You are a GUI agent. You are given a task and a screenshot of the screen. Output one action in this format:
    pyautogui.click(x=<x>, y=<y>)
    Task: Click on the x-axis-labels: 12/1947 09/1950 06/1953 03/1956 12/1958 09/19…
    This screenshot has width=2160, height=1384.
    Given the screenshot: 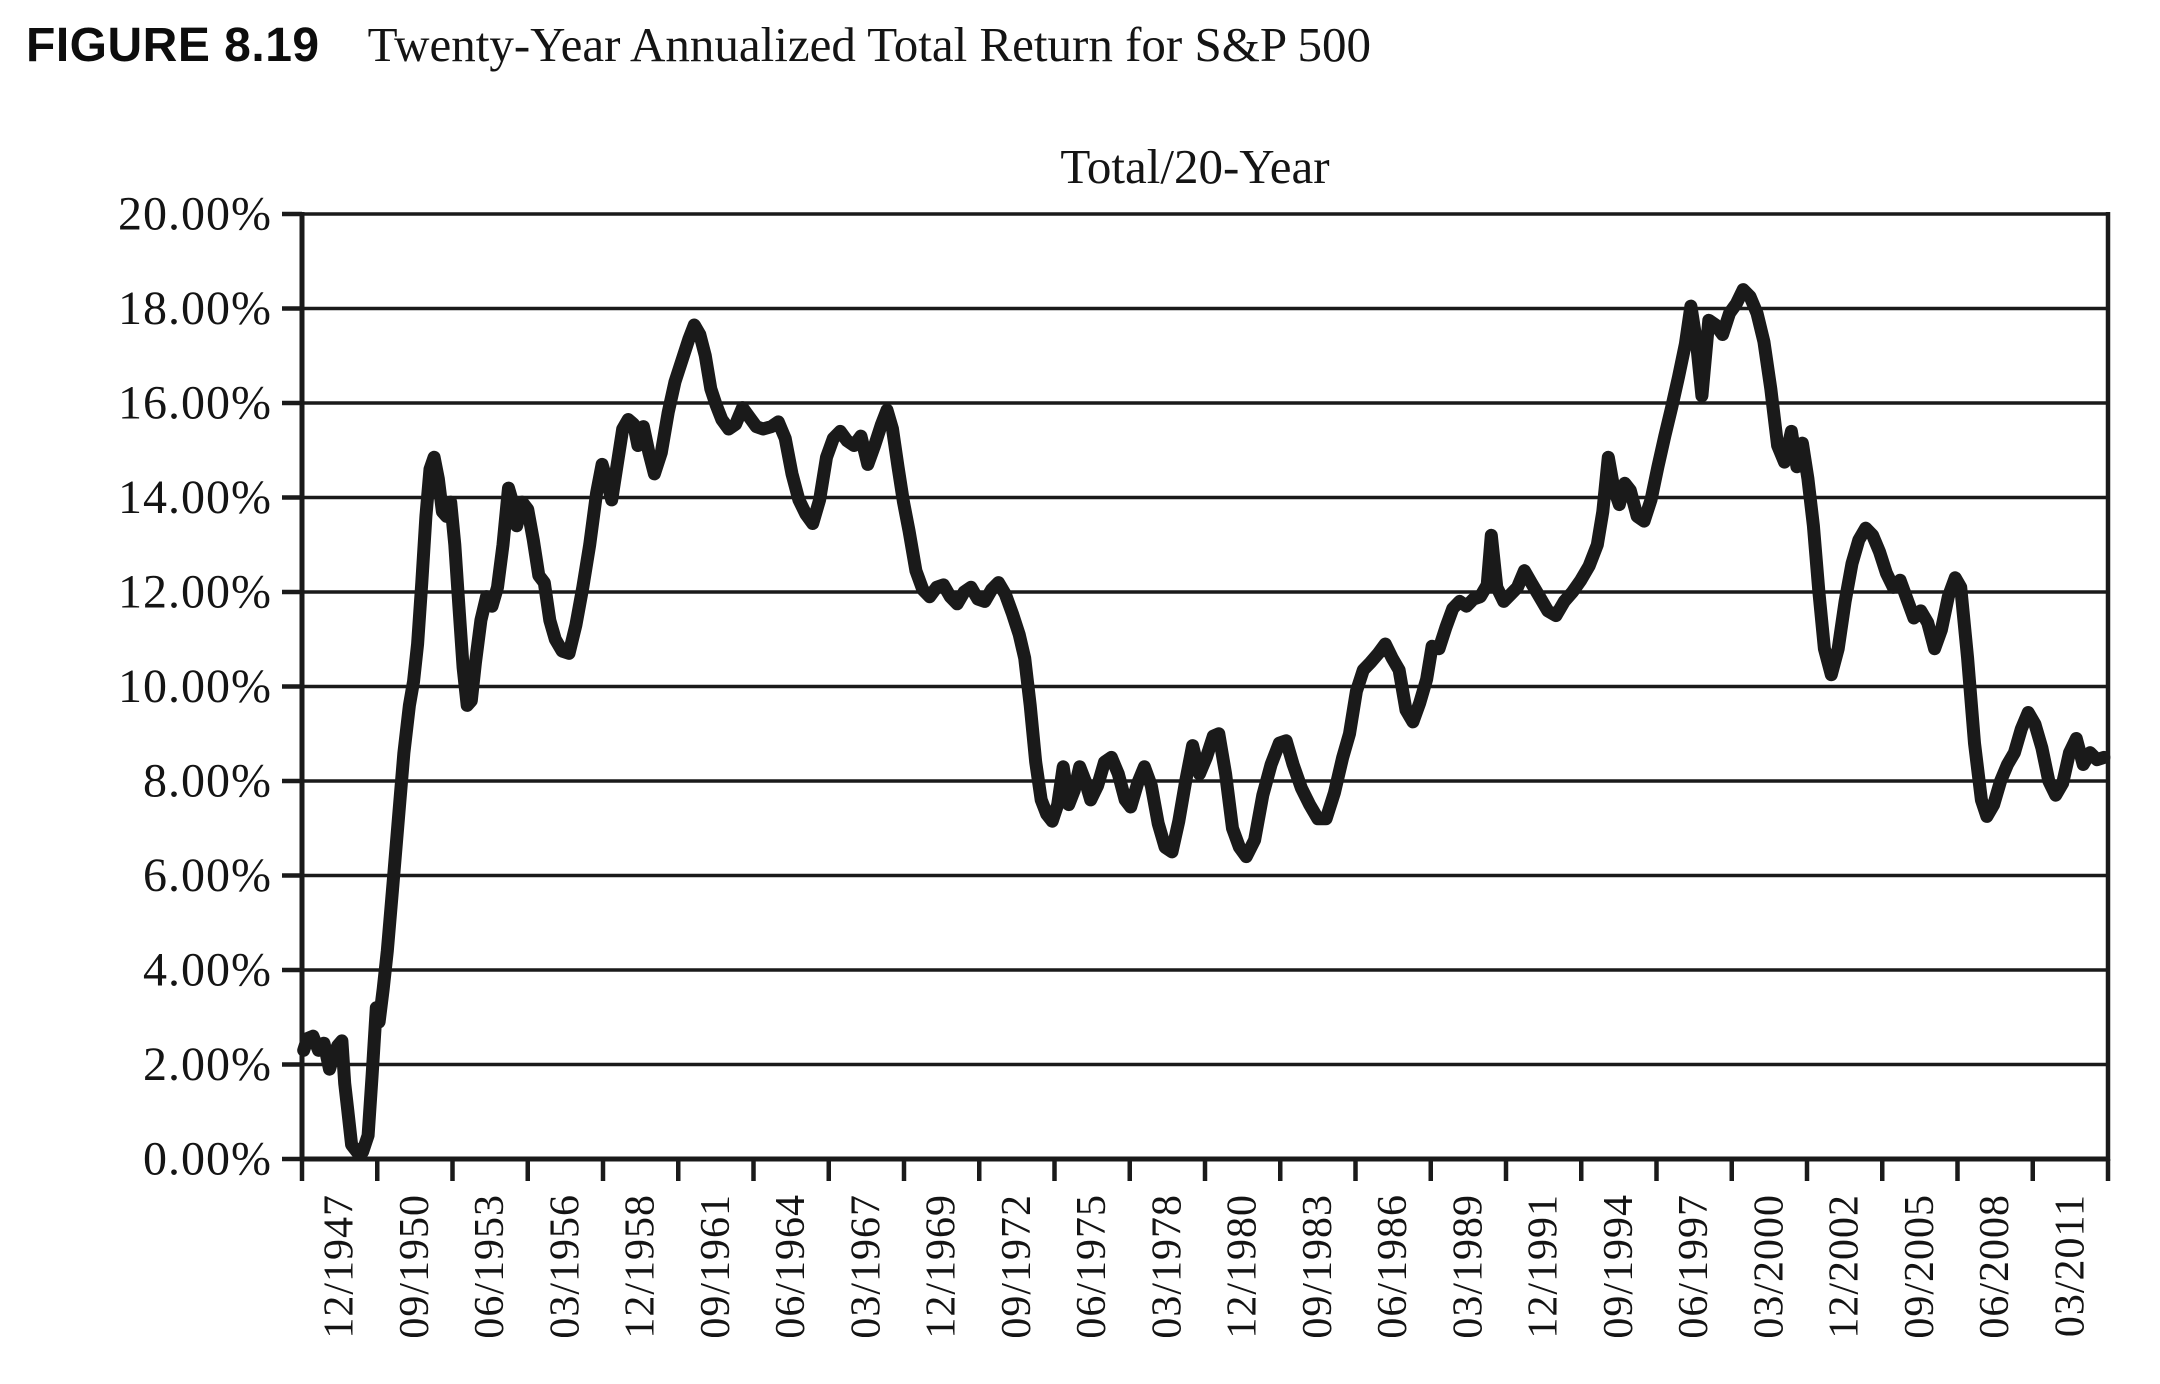 What is the action you would take?
    pyautogui.click(x=1205, y=1266)
    